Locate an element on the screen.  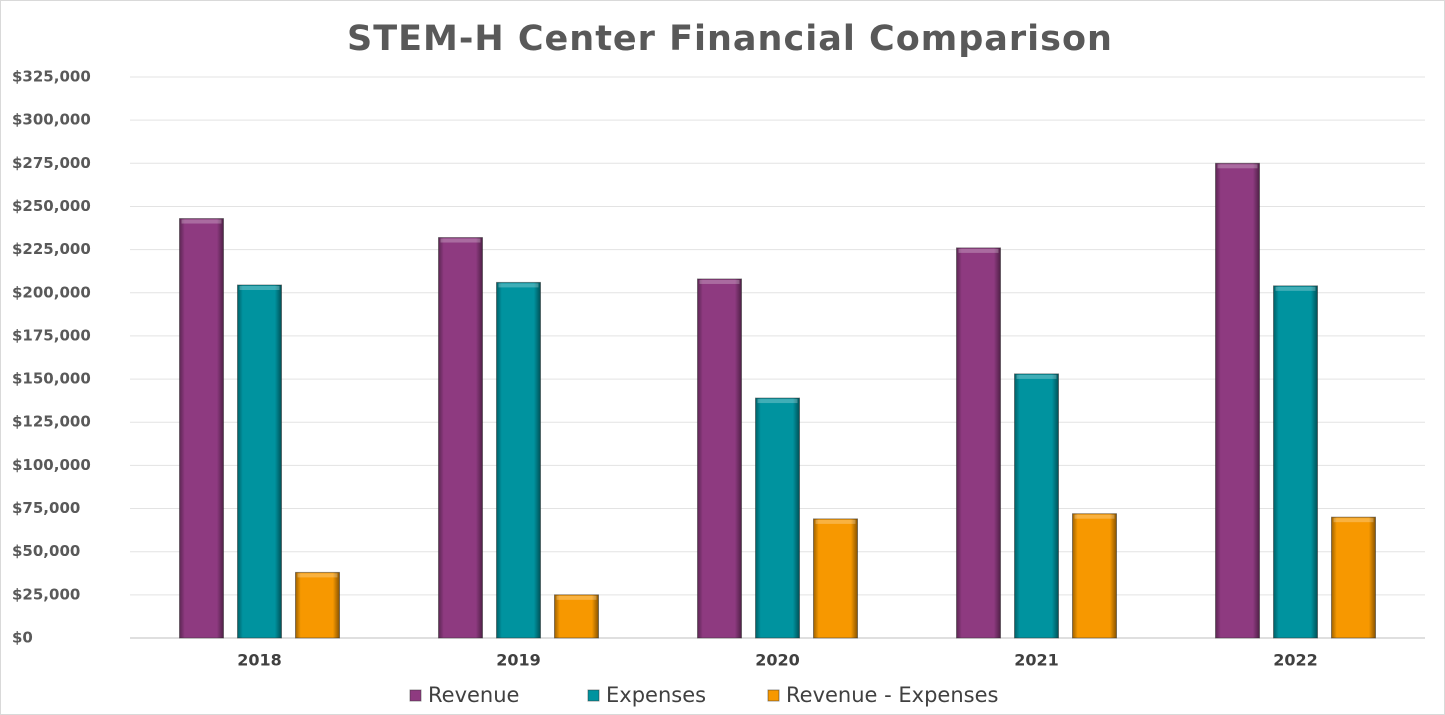
y-tick-label: $225,000 is located at coordinates (51, 249).